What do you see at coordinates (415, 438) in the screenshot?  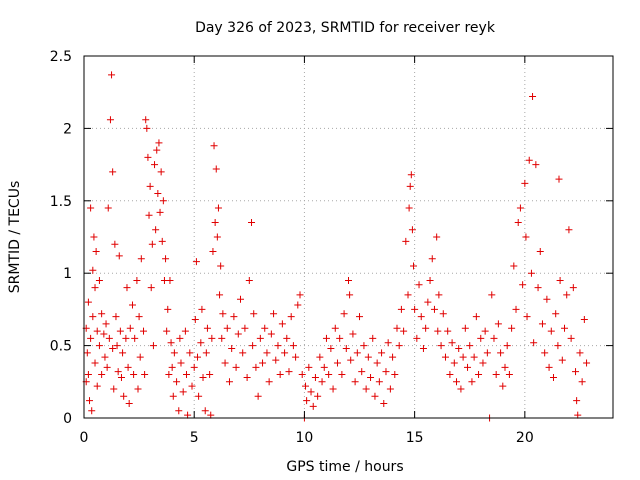 I see `x-tick-label: 15` at bounding box center [415, 438].